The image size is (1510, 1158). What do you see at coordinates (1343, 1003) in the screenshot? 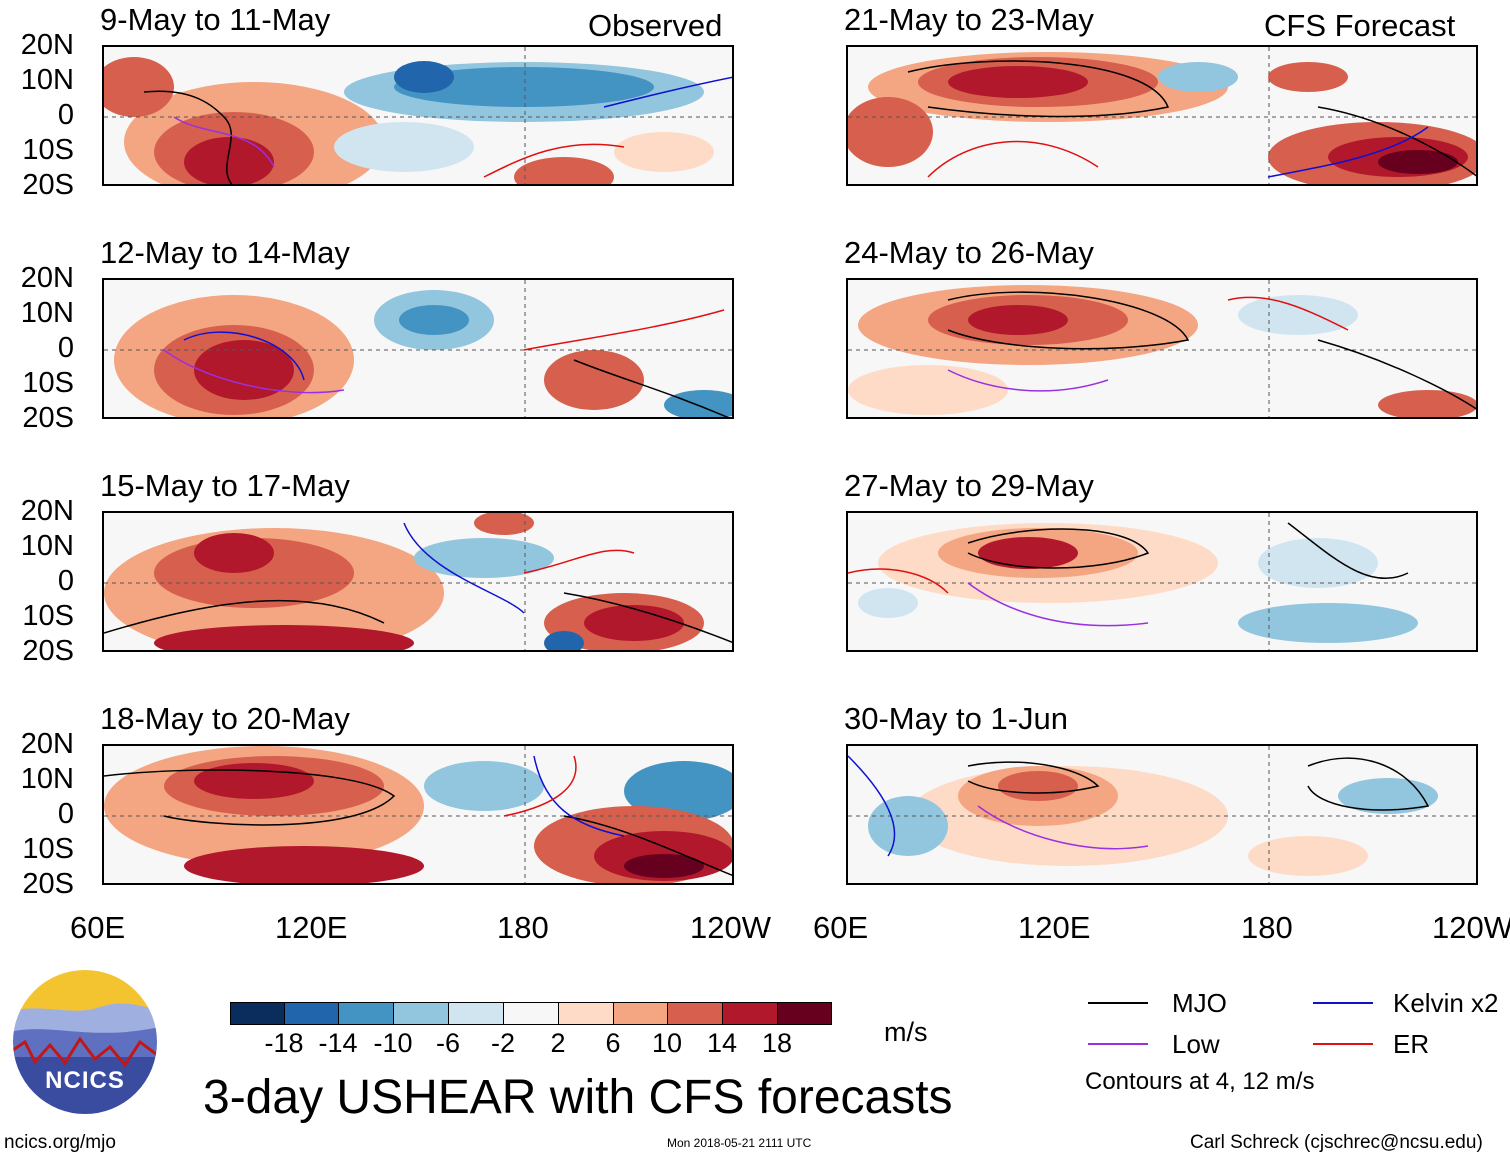
I see `legend-line-kelvin` at bounding box center [1343, 1003].